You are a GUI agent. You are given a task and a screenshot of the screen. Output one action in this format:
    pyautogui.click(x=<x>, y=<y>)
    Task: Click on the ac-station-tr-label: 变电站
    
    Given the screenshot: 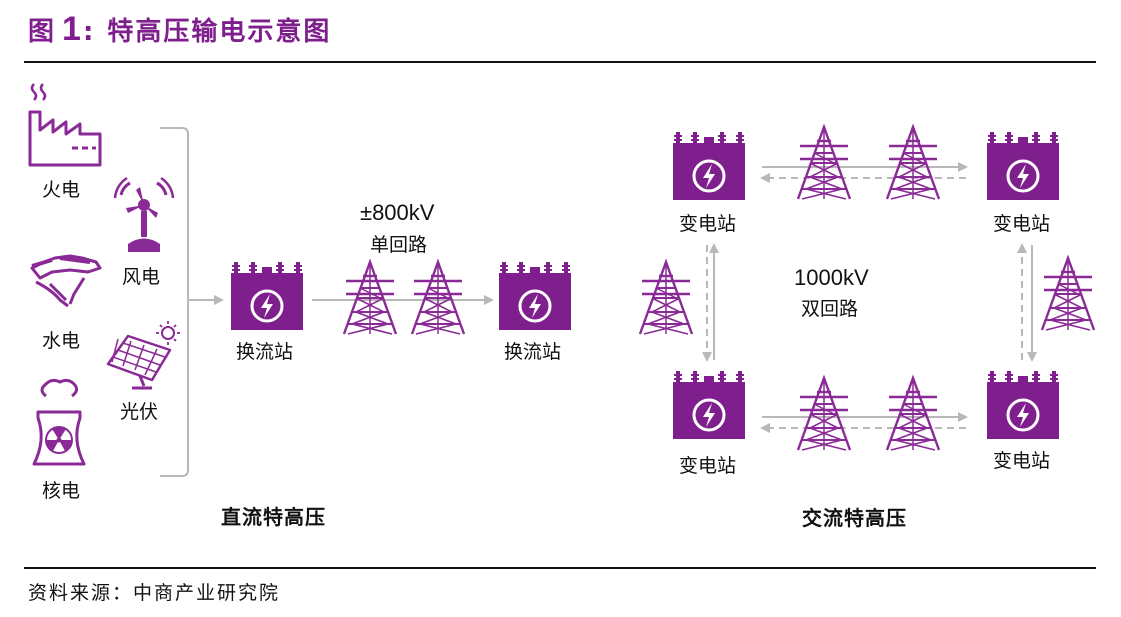 What is the action you would take?
    pyautogui.click(x=1022, y=224)
    